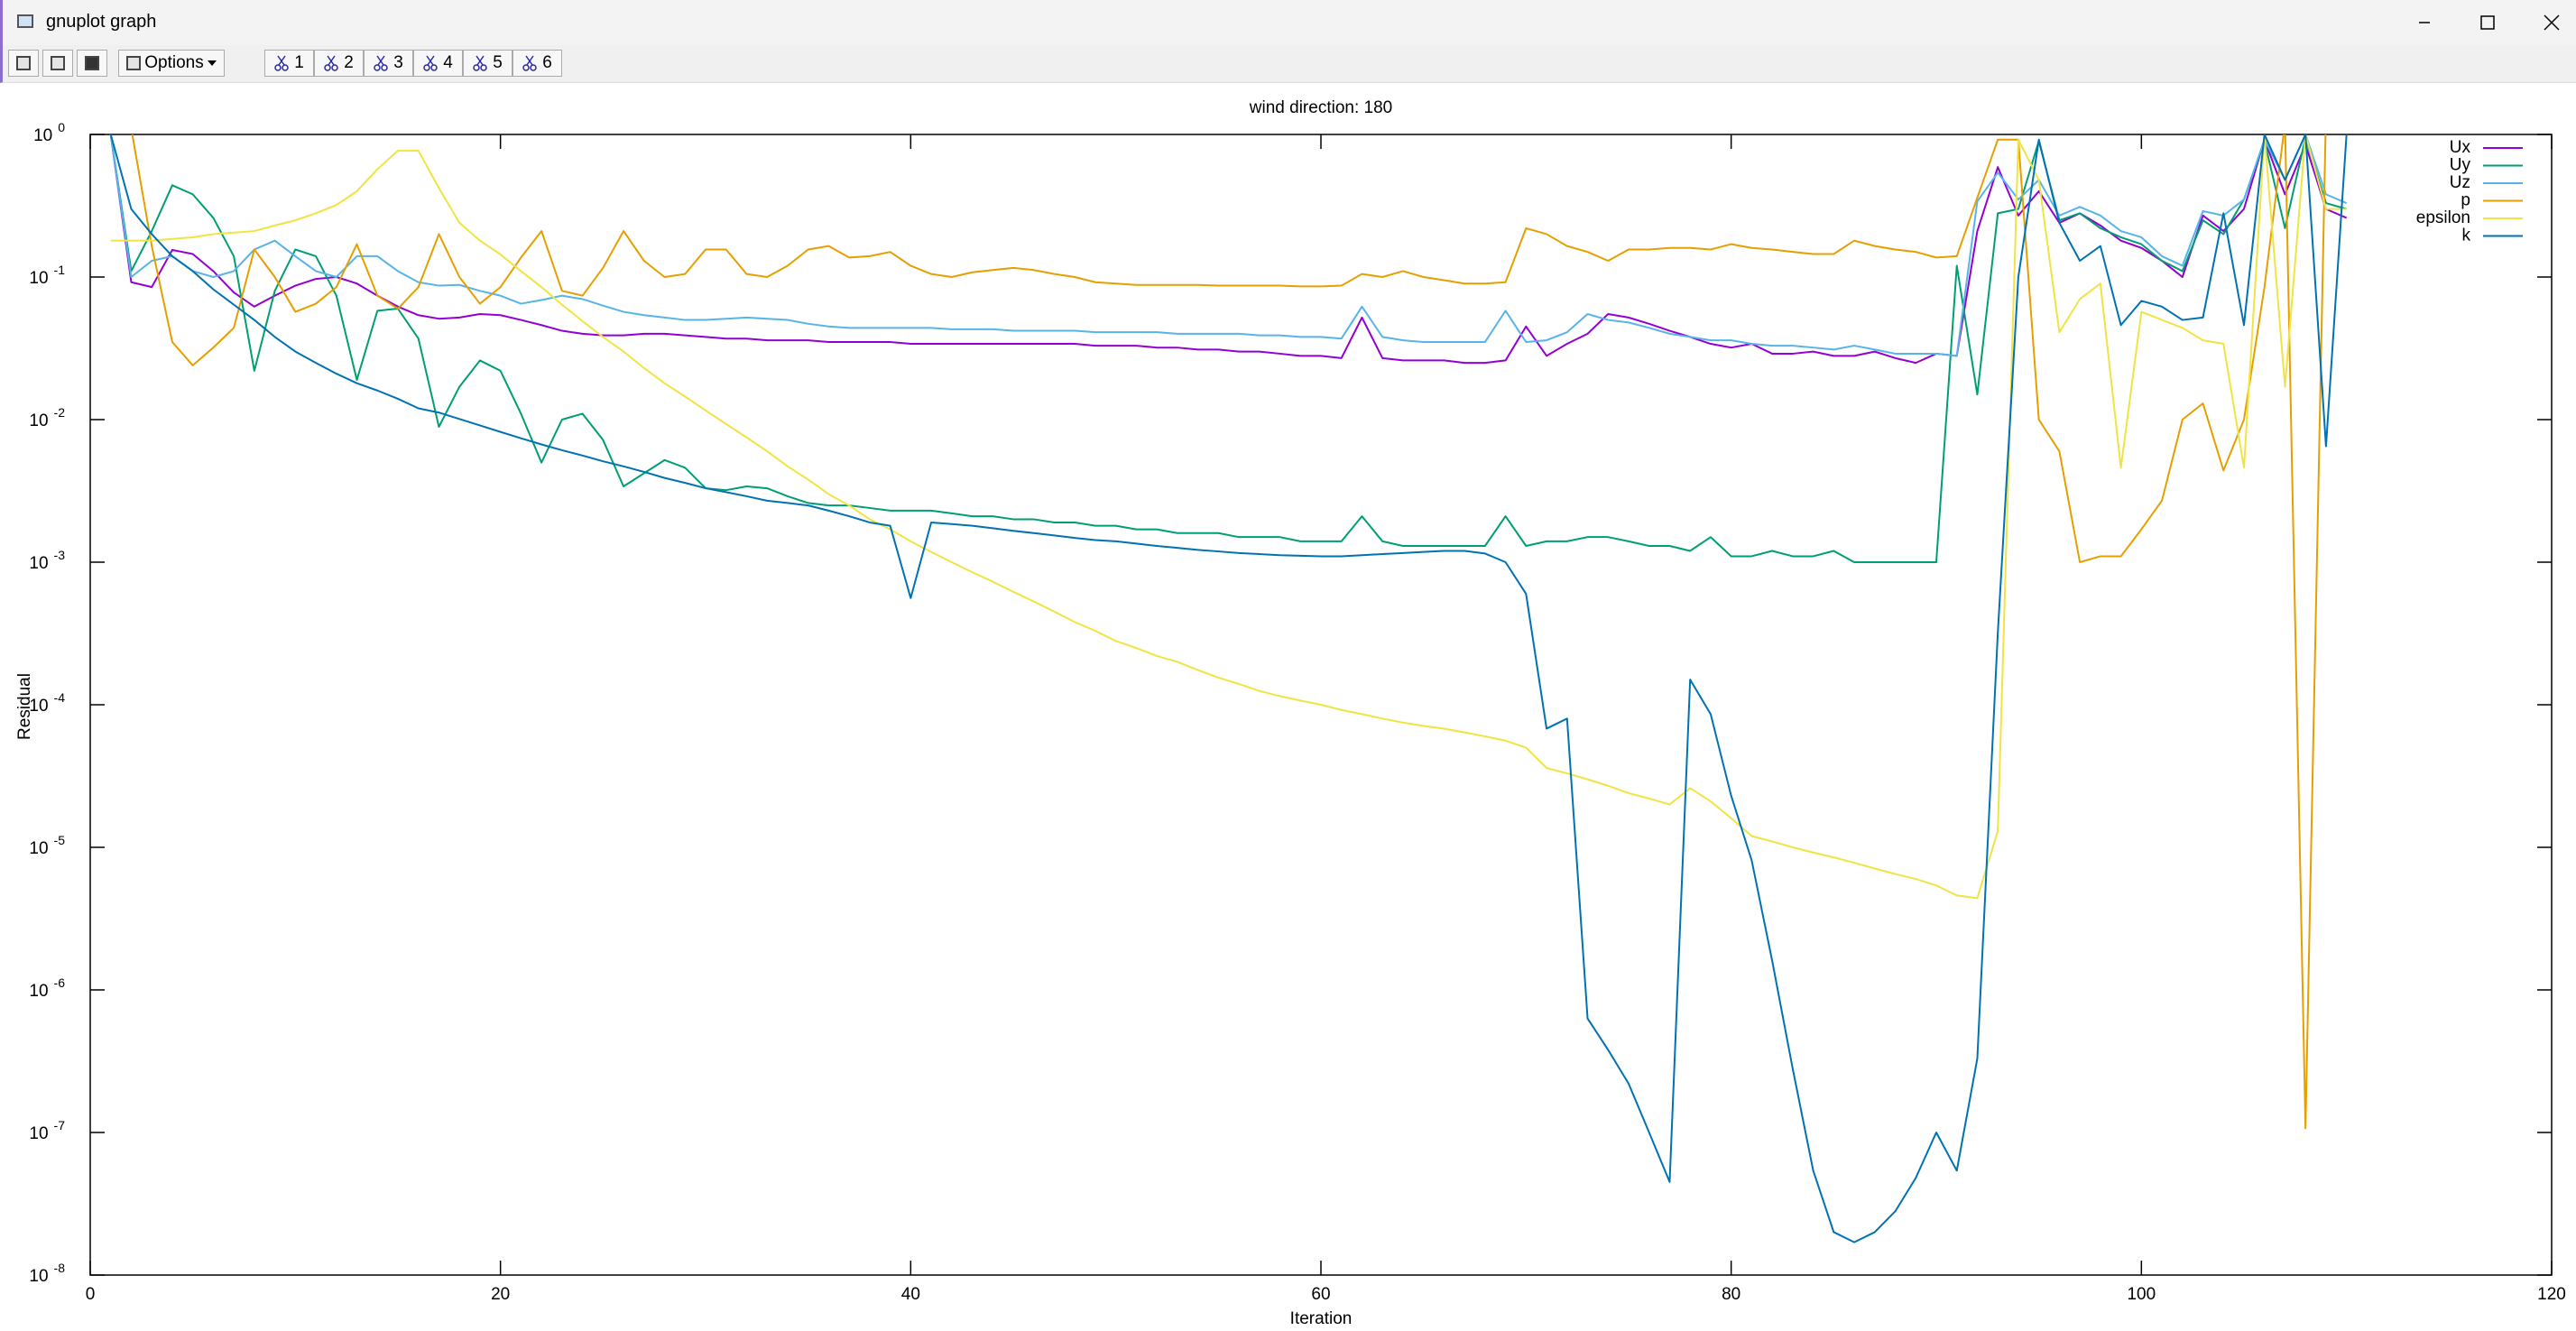 The height and width of the screenshot is (1331, 2576). Describe the element at coordinates (2466, 236) in the screenshot. I see `legend-label: k` at that location.